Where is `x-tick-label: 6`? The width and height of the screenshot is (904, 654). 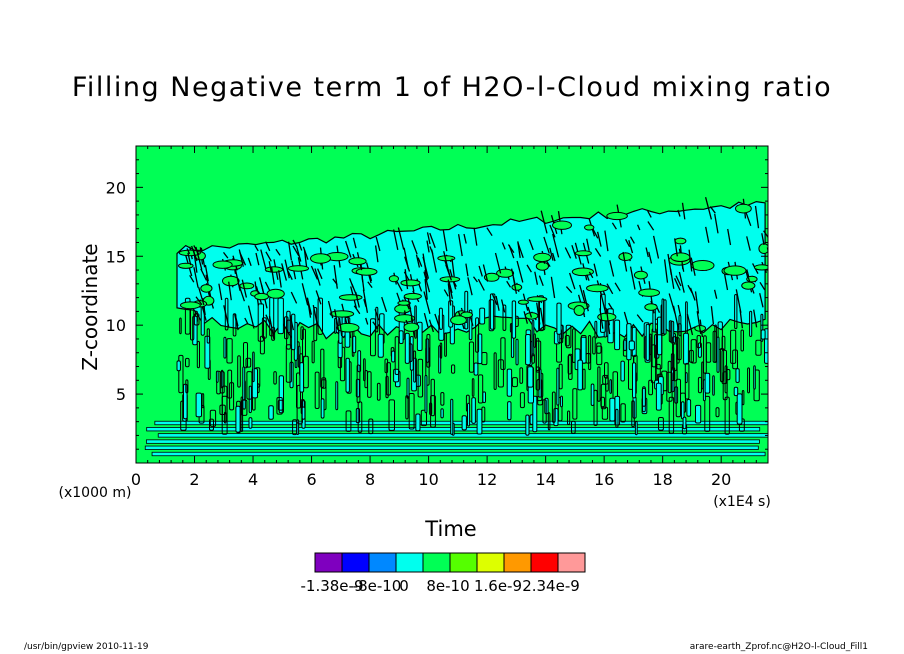
x-tick-label: 6 is located at coordinates (311, 479).